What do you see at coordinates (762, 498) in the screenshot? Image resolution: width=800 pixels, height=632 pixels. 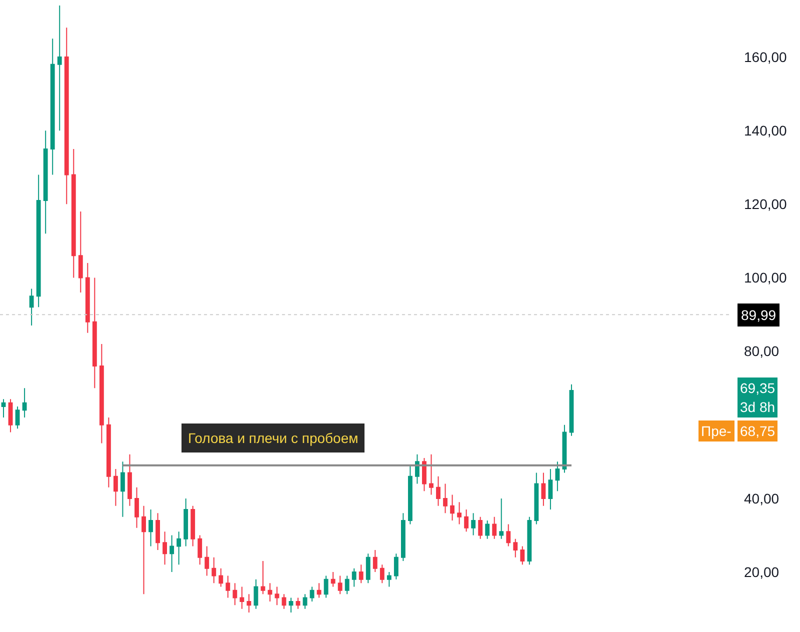 I see `y-tick-label: 40,00` at bounding box center [762, 498].